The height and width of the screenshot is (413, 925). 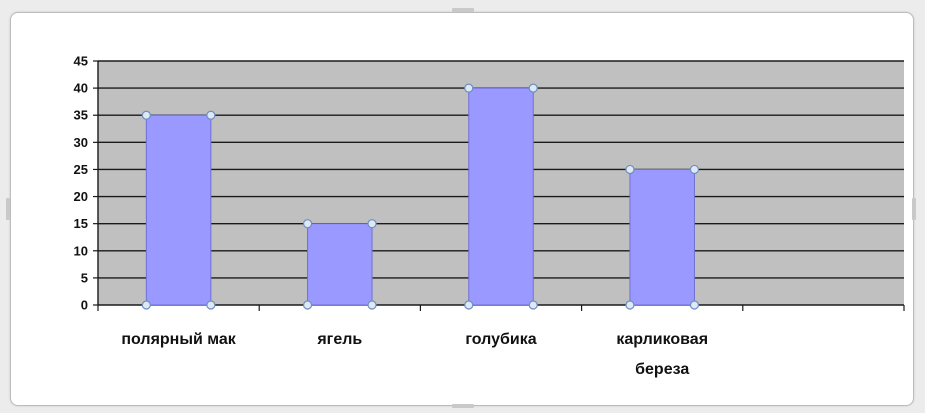 What do you see at coordinates (81, 196) in the screenshot?
I see `y-tick-label-20: 20` at bounding box center [81, 196].